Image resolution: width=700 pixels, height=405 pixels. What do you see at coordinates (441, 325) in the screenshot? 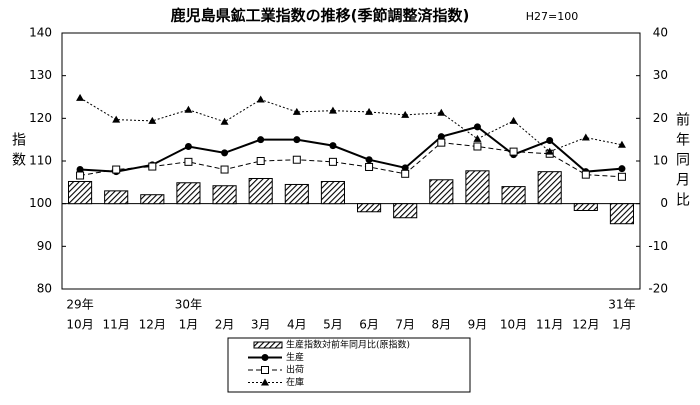
I see `x-tick-label: 8月` at bounding box center [441, 325].